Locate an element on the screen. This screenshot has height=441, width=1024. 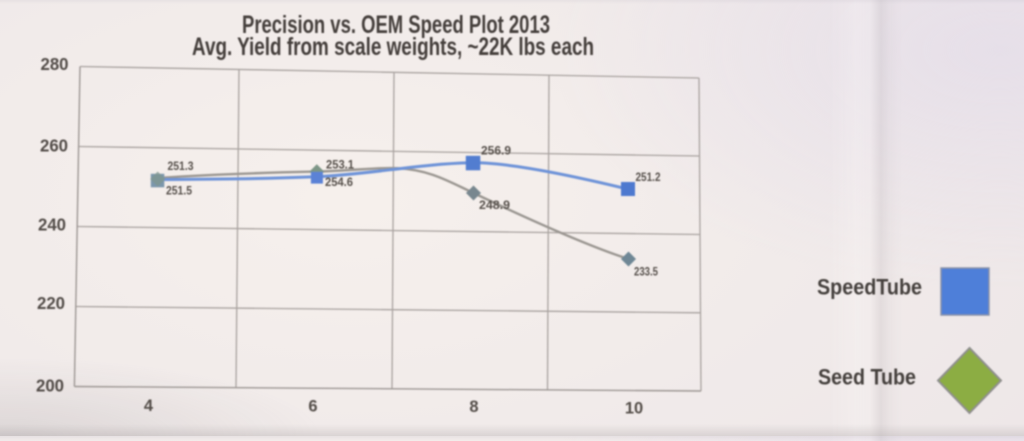
svg-text: 6 is located at coordinates (312, 407).